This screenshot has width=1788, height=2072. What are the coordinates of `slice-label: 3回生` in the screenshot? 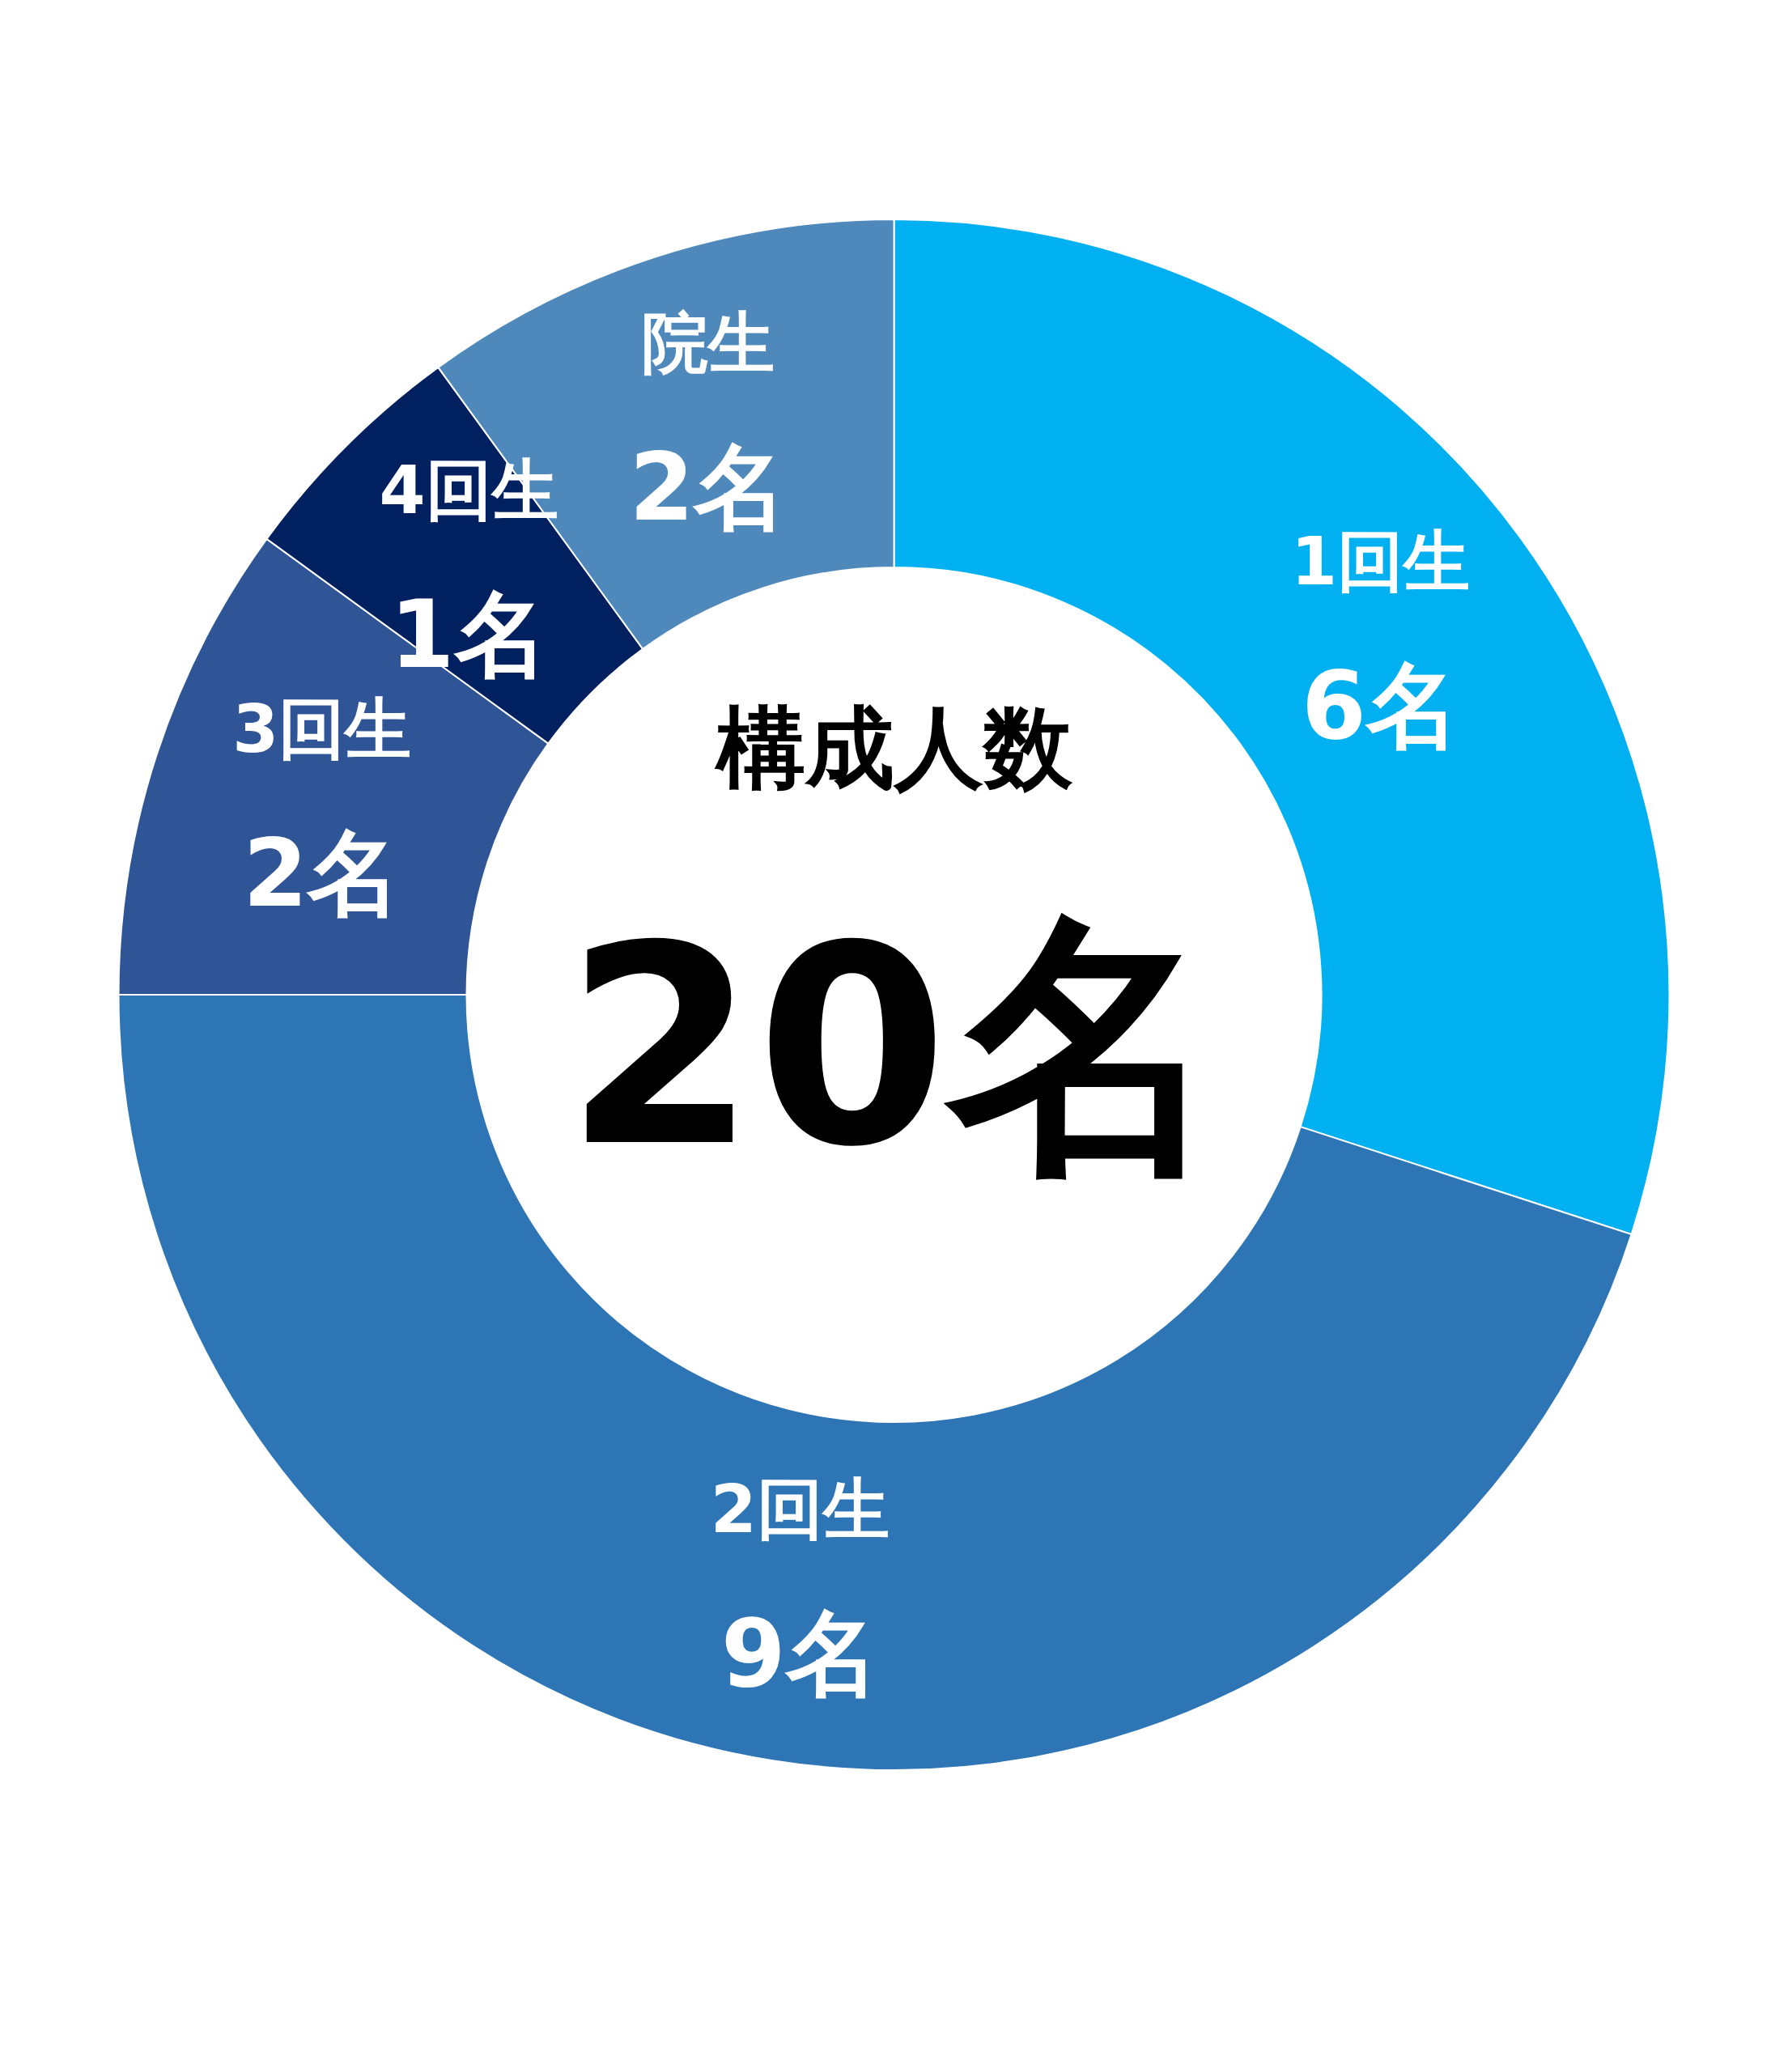 It's located at (322, 729).